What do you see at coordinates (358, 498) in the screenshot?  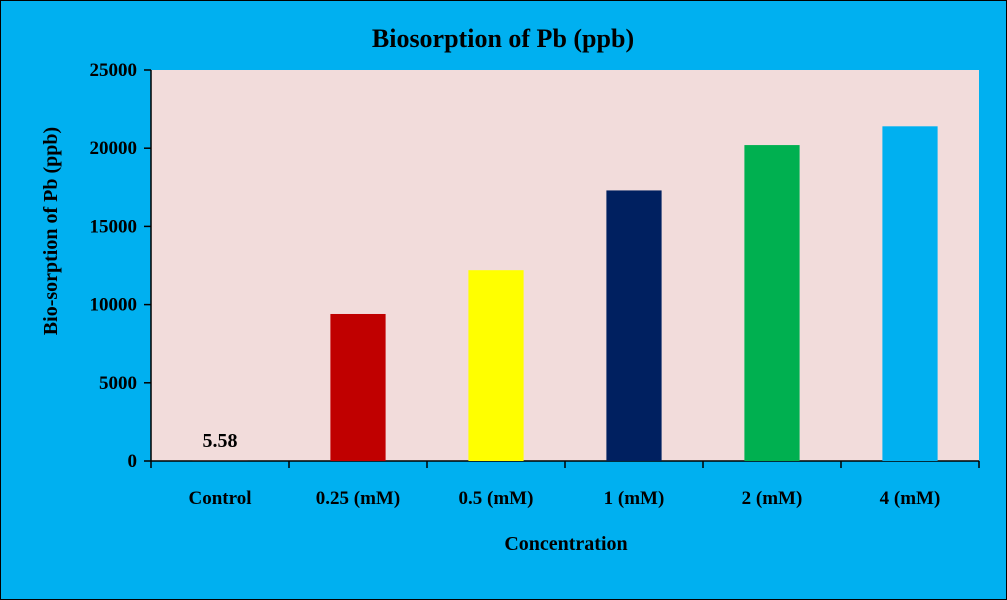 I see `x-tick-label: 0.25 (mM)` at bounding box center [358, 498].